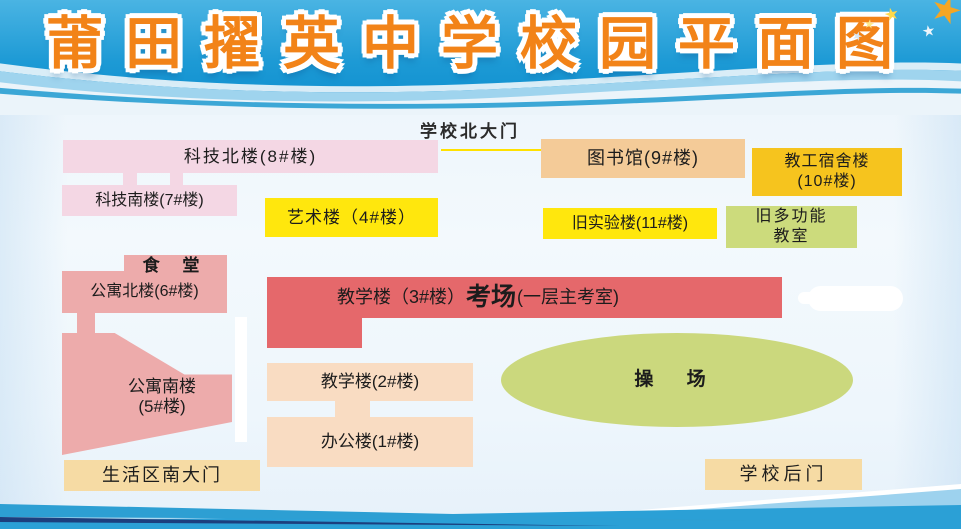 Image resolution: width=961 pixels, height=529 pixels. Describe the element at coordinates (480, 506) in the screenshot. I see `footer-waves` at that location.